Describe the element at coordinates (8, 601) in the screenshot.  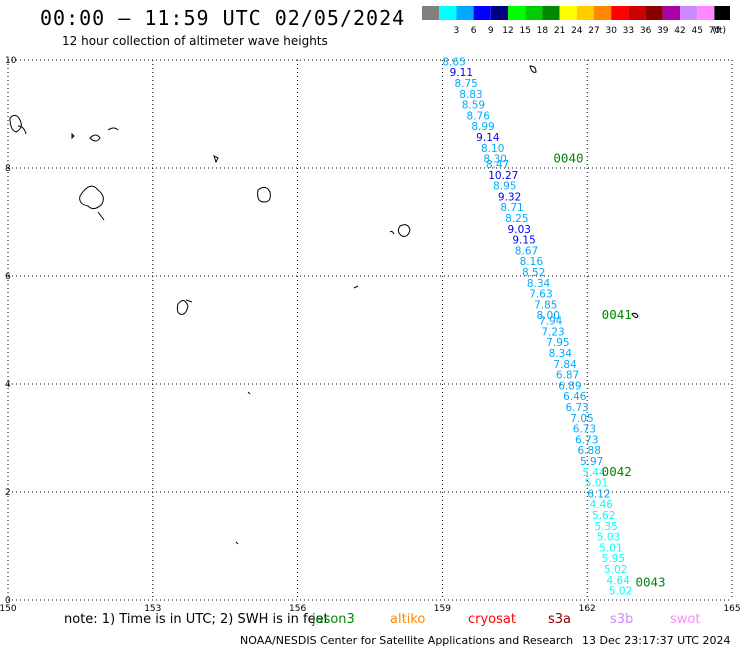
I see `lat-tick-label: 0` at that location.